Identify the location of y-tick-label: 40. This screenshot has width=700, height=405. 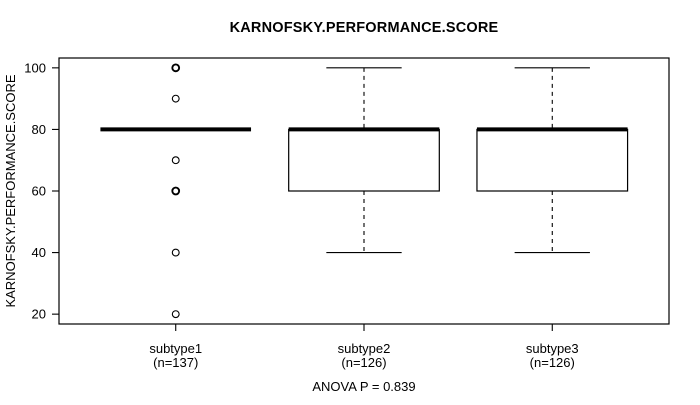
(39, 252).